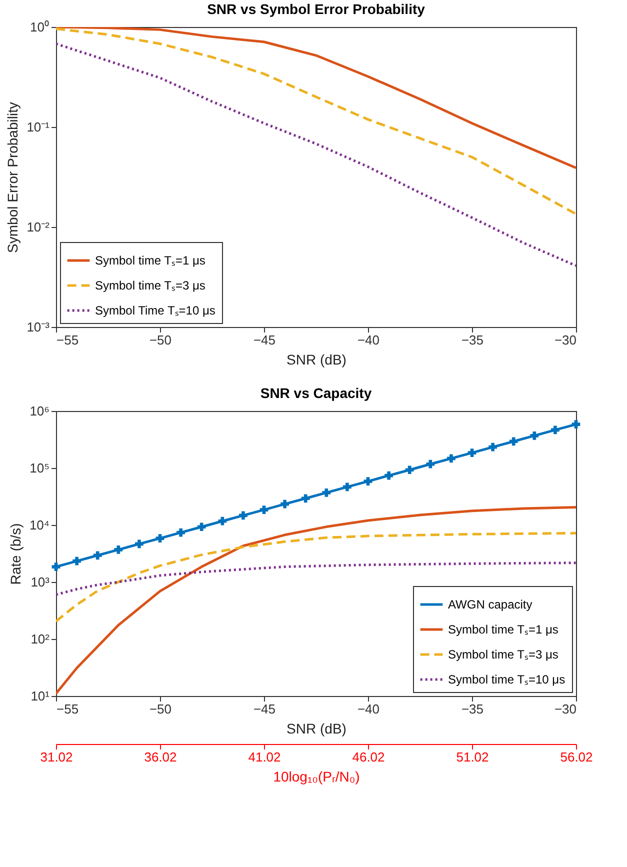 Image resolution: width=627 pixels, height=867 pixels. What do you see at coordinates (12, 177) in the screenshot?
I see `y-axis-title: Symbol Error Probability` at bounding box center [12, 177].